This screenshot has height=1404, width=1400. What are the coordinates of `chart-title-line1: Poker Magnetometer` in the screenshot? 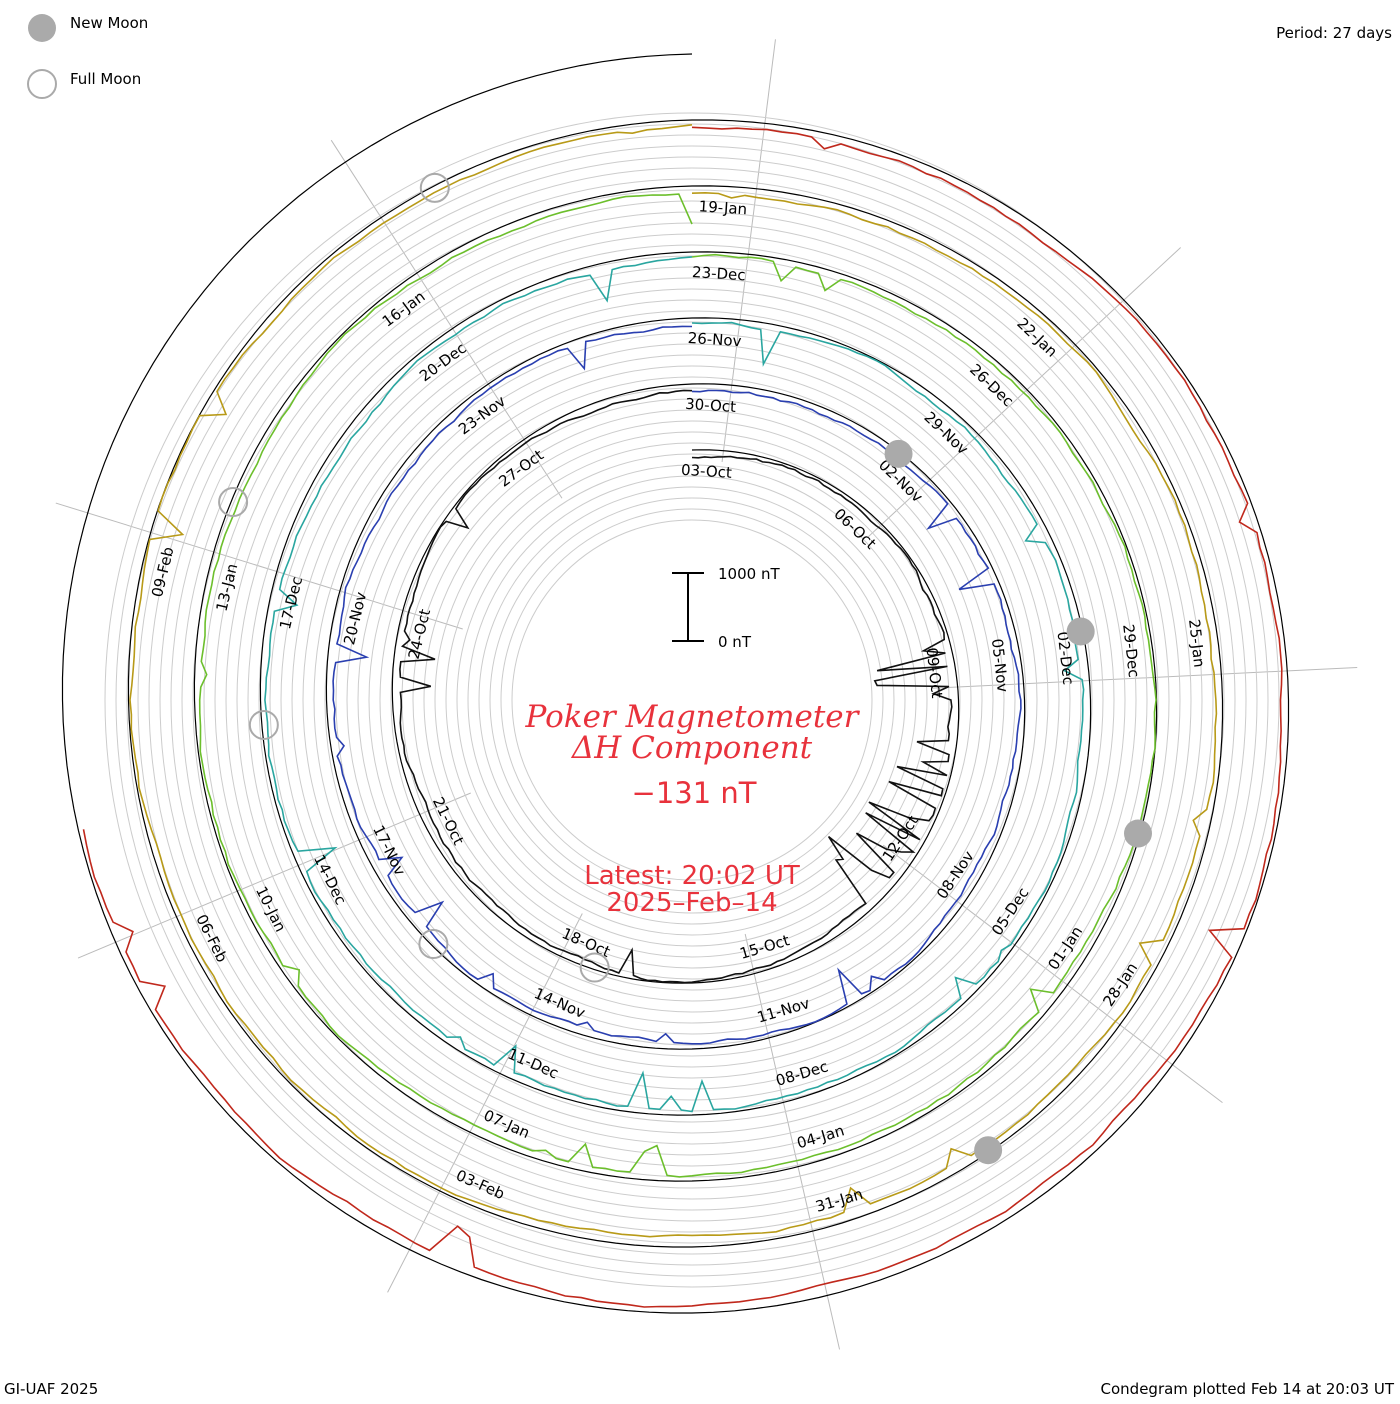 It's located at (693, 717).